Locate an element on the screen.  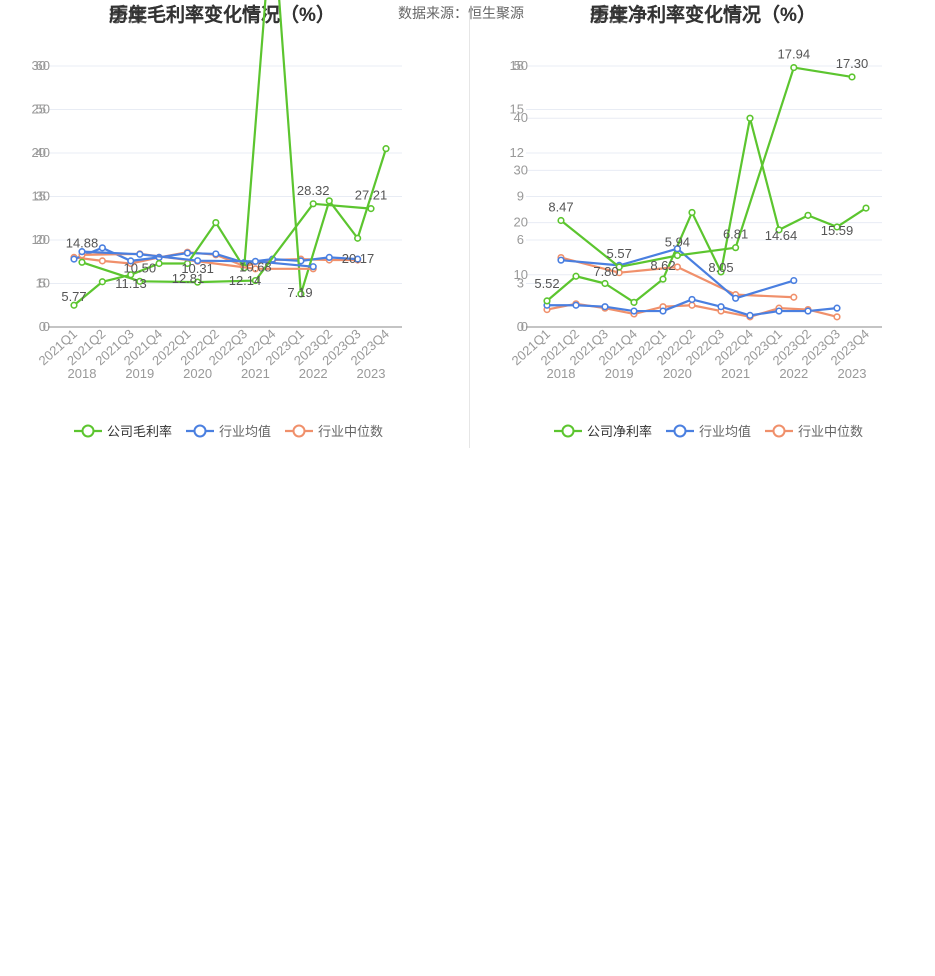
data-label-annual: 17.94 is located at coordinates (794, 54).